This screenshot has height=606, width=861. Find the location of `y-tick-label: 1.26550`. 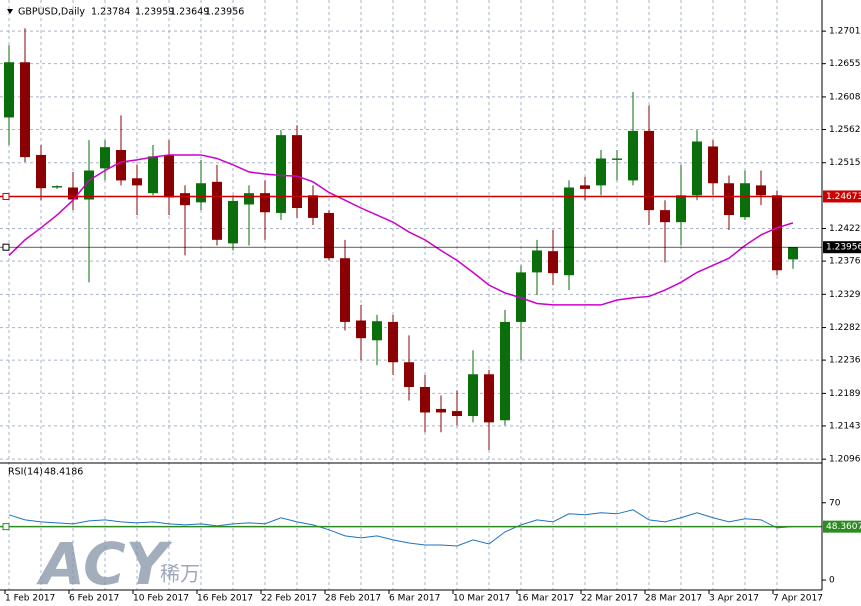

y-tick-label: 1.26550 is located at coordinates (845, 64).